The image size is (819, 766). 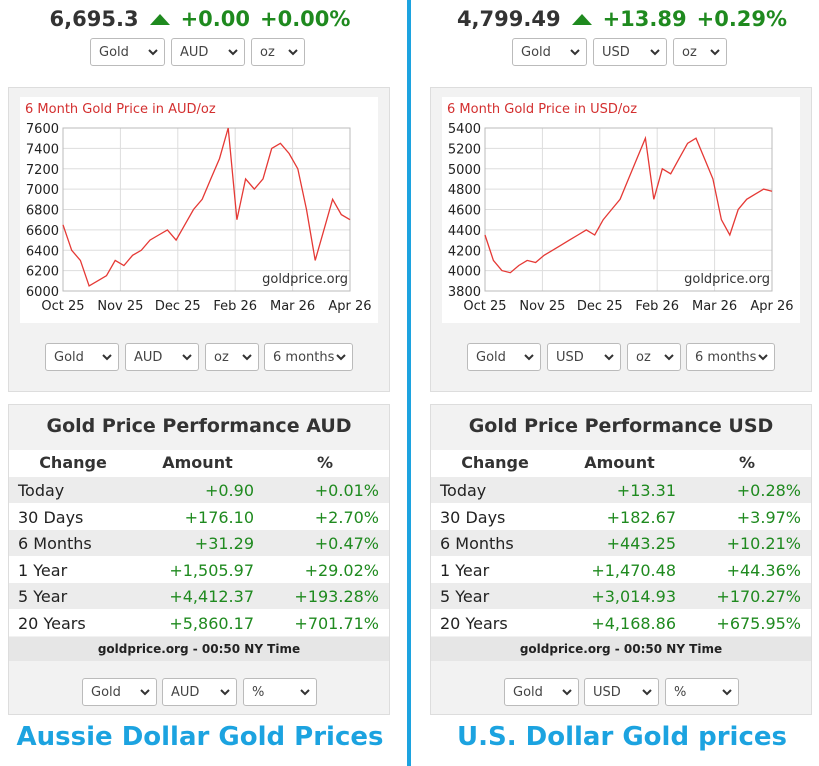 I want to click on column-header: Amount, so click(x=619, y=462).